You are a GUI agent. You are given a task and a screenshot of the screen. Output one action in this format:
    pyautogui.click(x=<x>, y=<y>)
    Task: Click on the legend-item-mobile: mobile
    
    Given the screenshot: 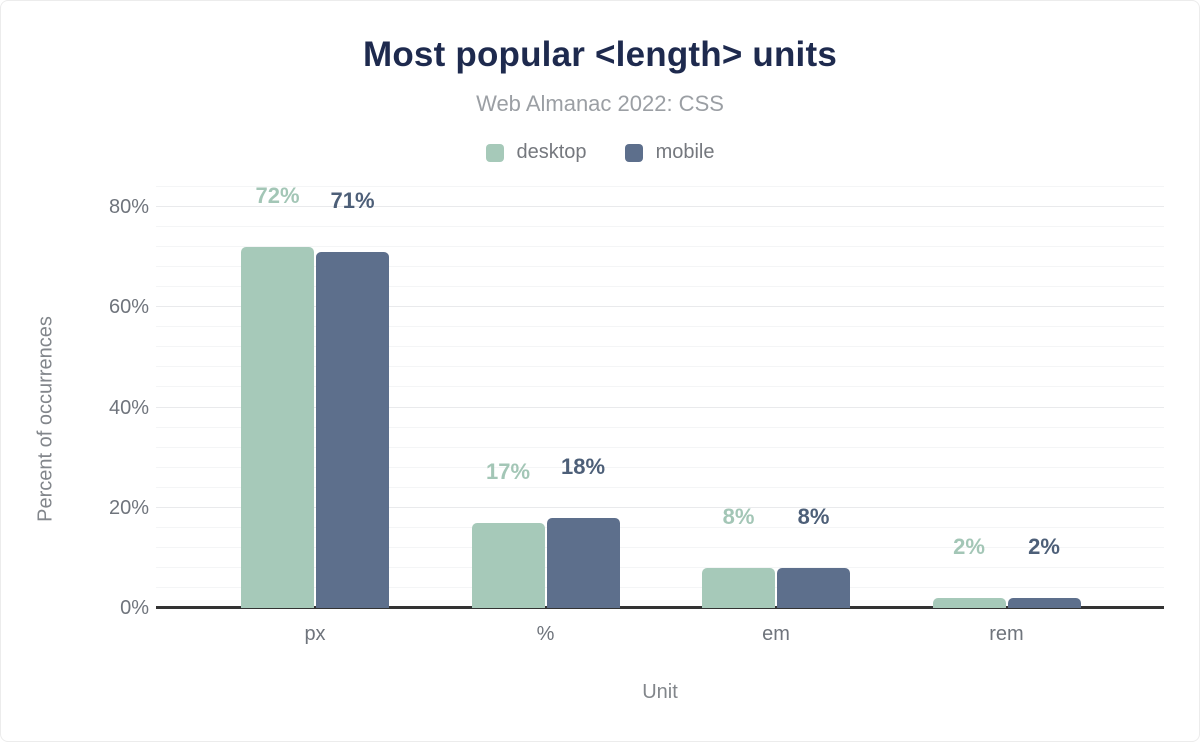 What is the action you would take?
    pyautogui.click(x=669, y=152)
    